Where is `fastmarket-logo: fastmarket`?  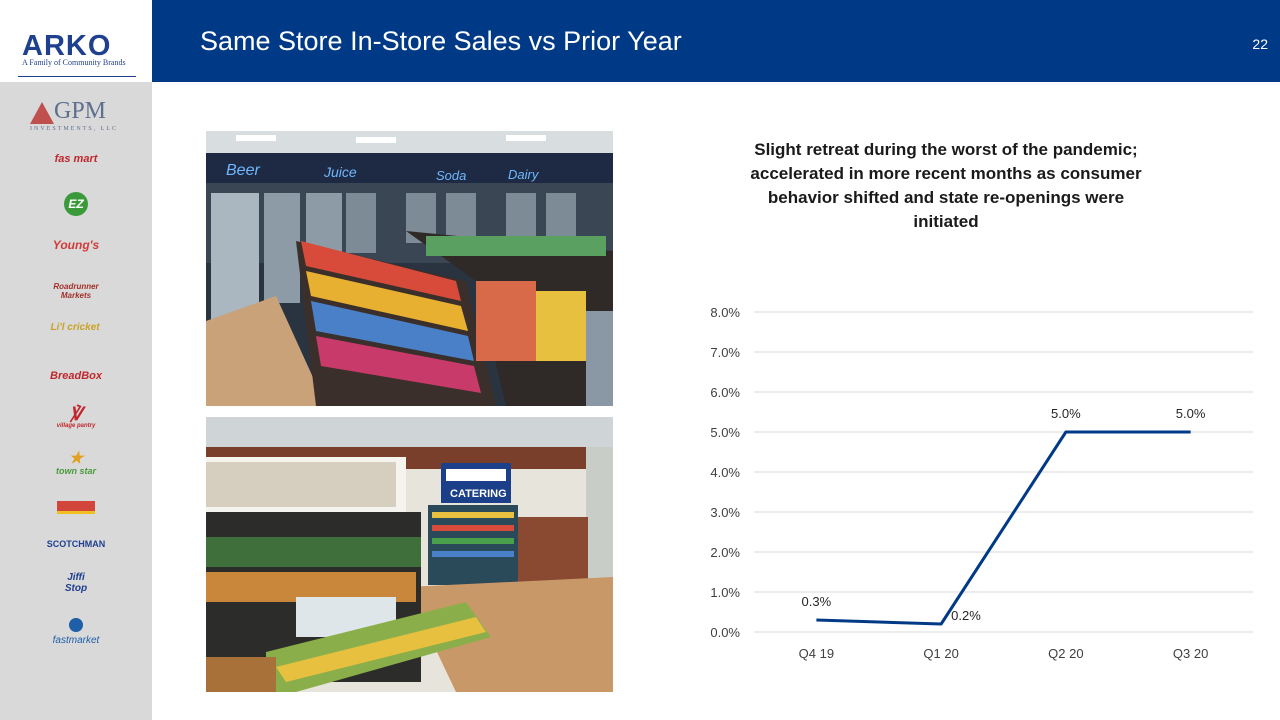 fastmarket-logo: fastmarket is located at coordinates (76, 632).